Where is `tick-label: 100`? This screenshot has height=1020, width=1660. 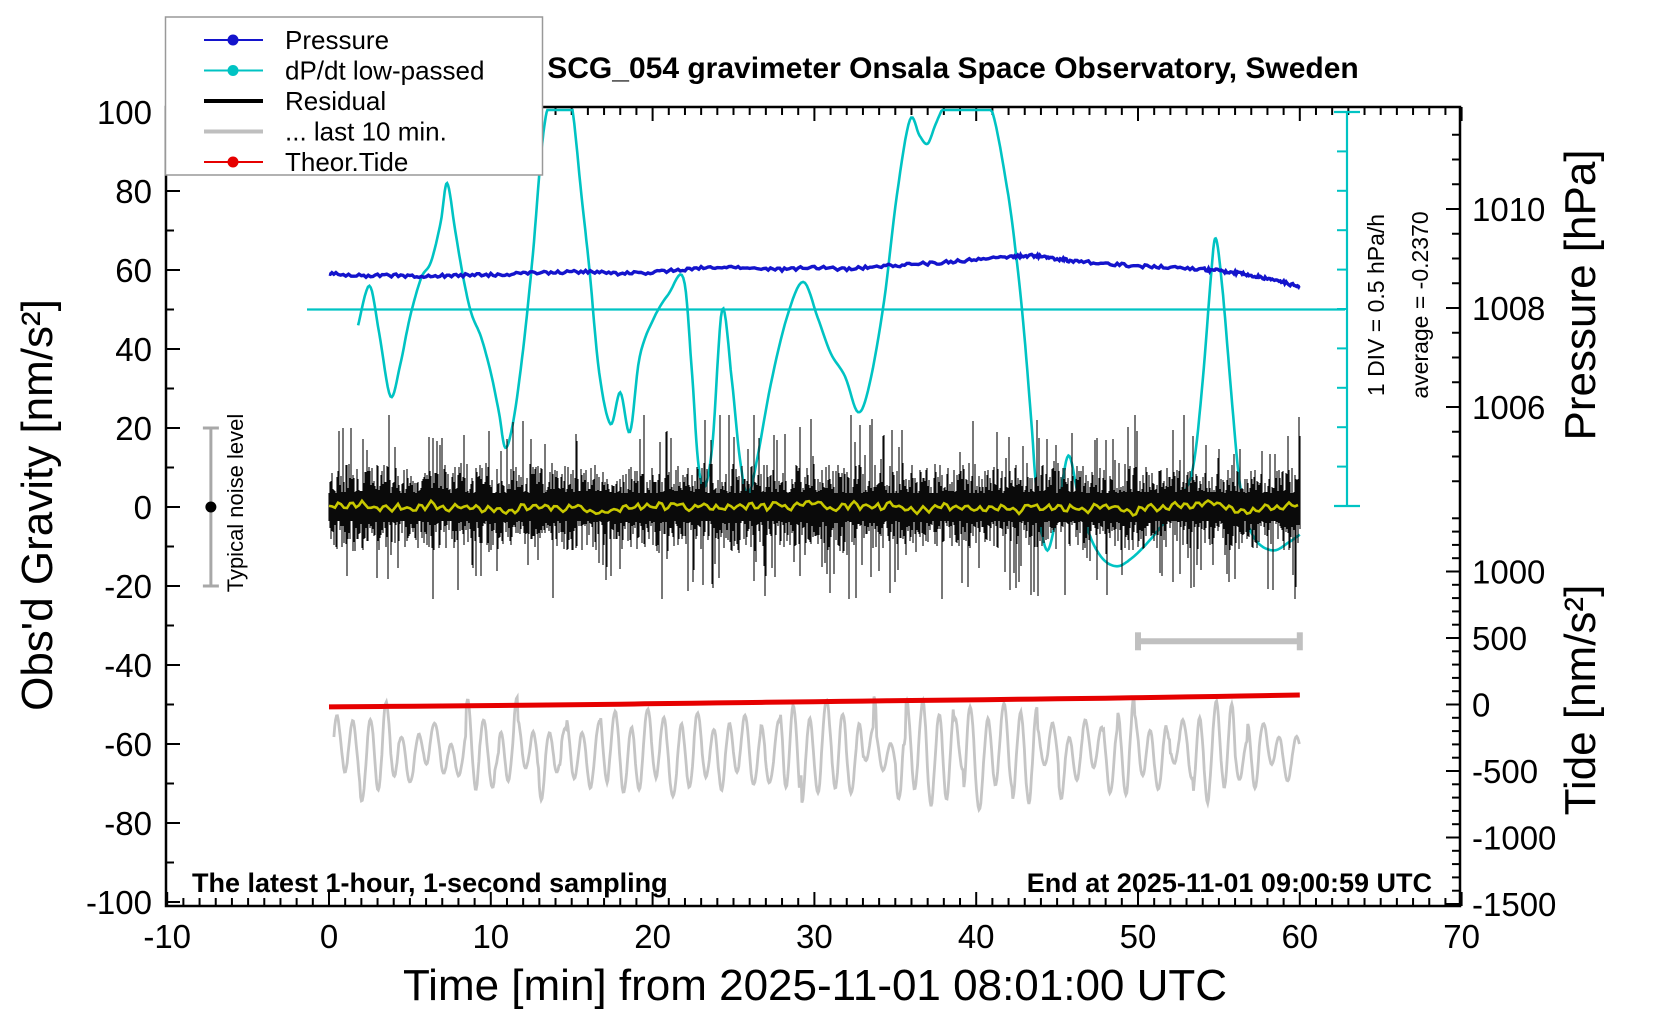
tick-label: 100 is located at coordinates (124, 112).